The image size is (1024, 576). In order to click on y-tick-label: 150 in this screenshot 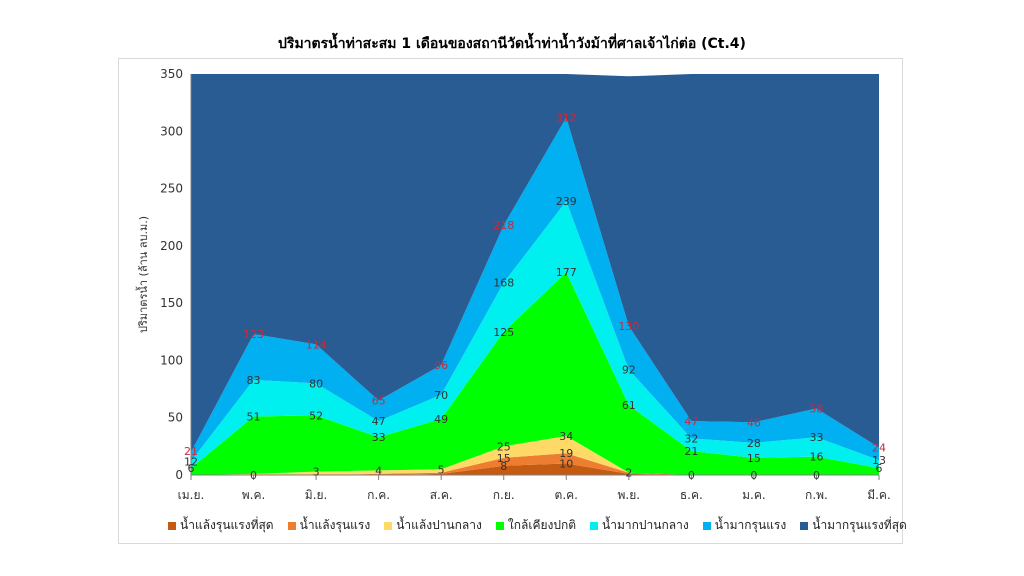, I will do `click(171, 303)`.